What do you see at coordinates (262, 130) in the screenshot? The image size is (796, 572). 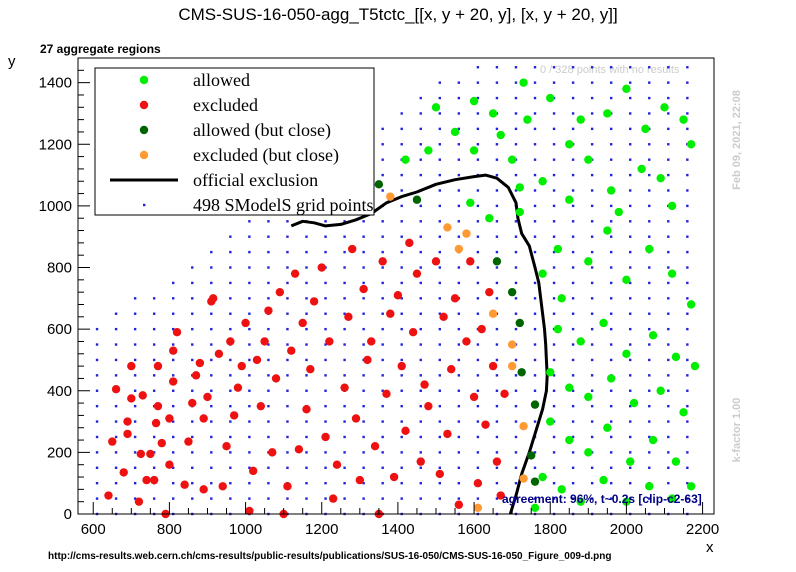 I see `legend-label: allowed (but close)` at bounding box center [262, 130].